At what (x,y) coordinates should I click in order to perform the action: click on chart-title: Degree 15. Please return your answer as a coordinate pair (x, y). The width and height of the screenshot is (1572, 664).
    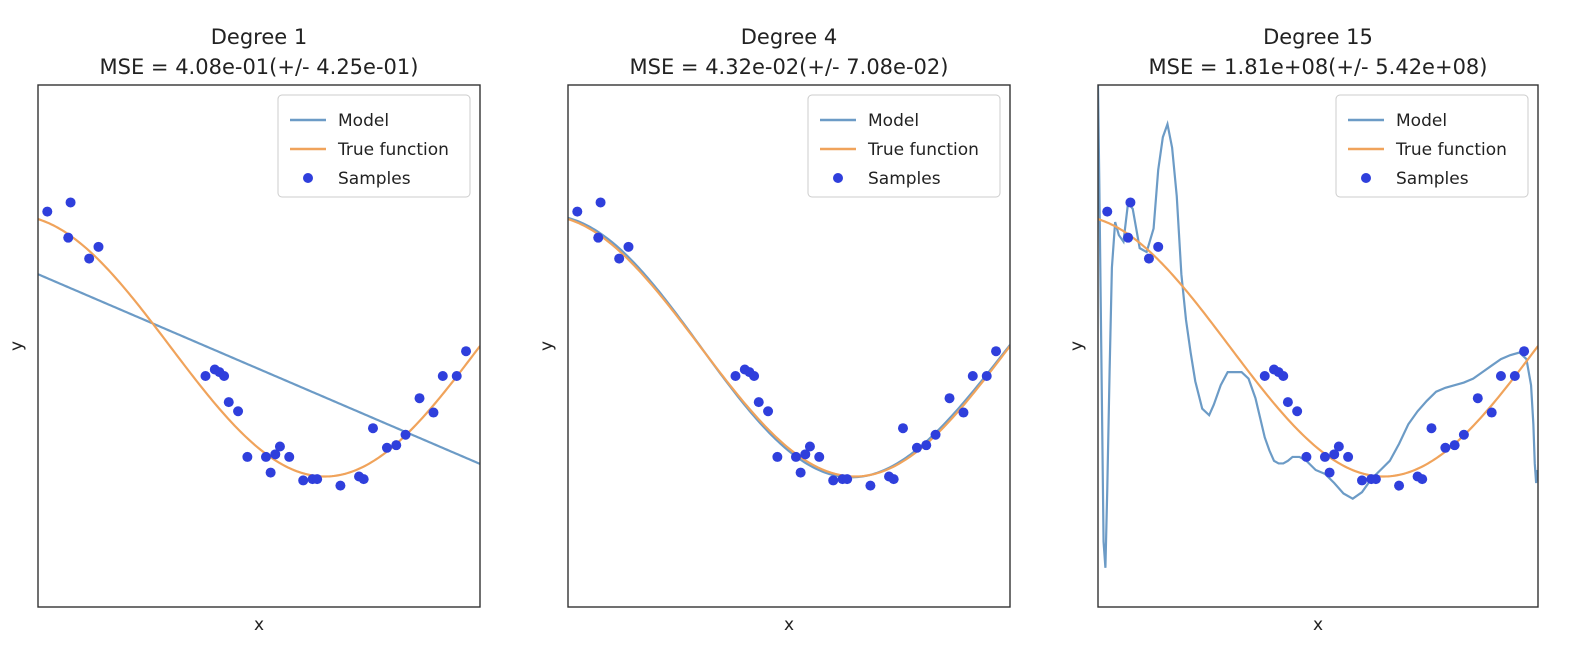
    Looking at the image, I should click on (1318, 37).